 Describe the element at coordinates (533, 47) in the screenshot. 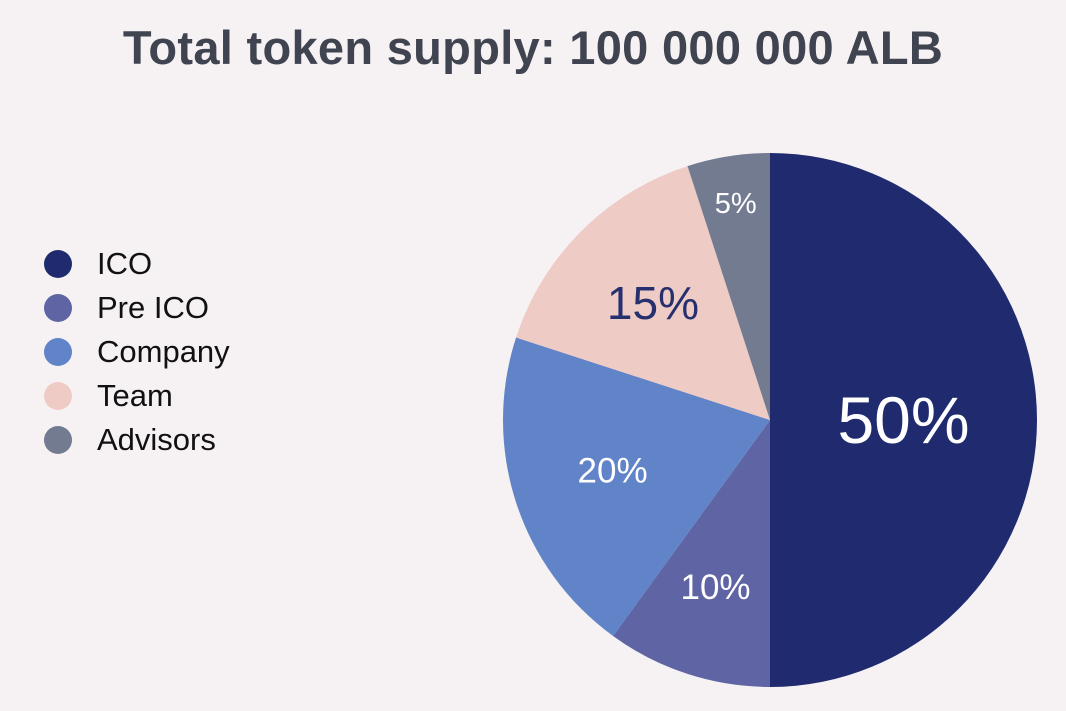

I see `chart-title: Total token supply: 100 000 000 ALB` at that location.